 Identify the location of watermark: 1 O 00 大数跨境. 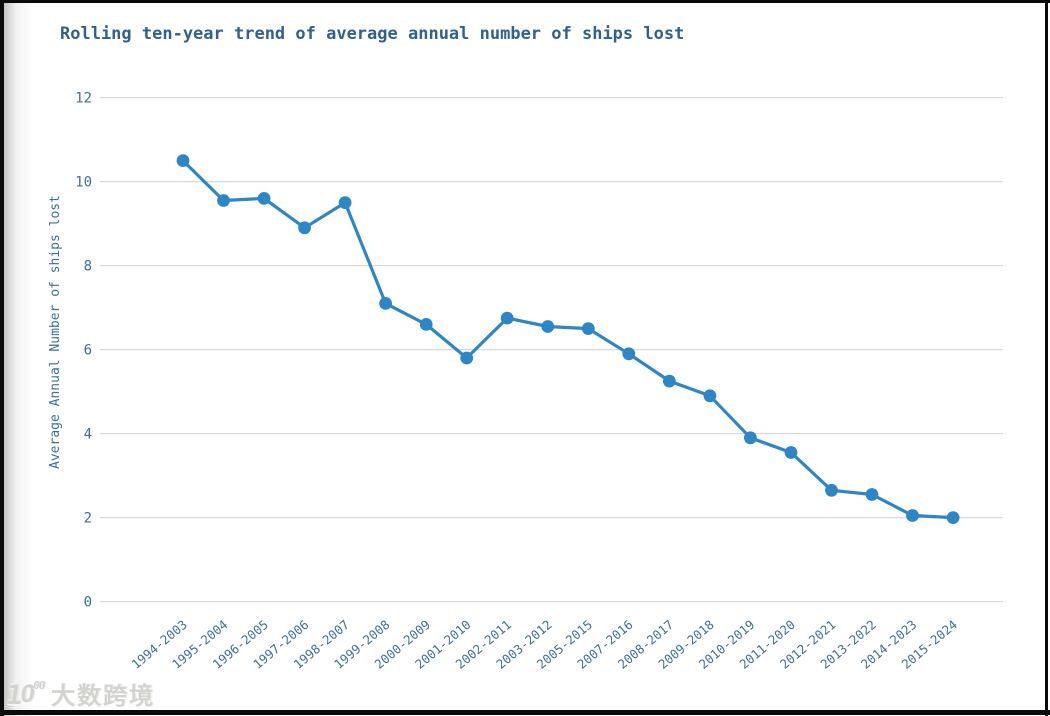
(79, 695).